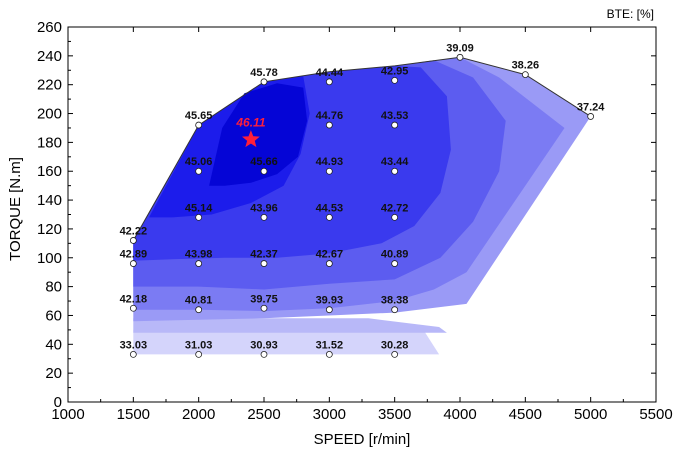  What do you see at coordinates (264, 208) in the screenshot?
I see `data-label: 43.96` at bounding box center [264, 208].